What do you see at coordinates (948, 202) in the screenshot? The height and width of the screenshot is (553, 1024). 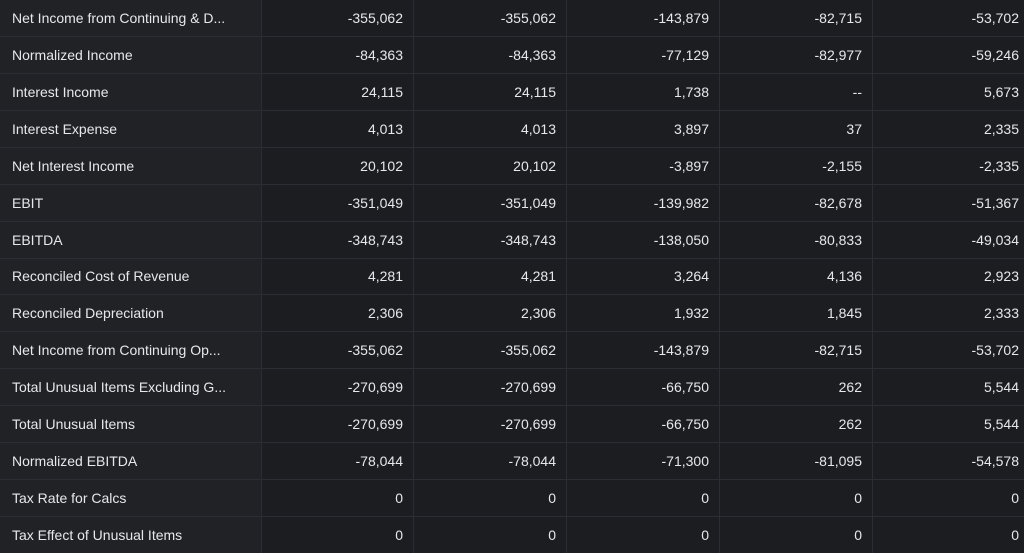 I see `table-cell-value: -51,367` at bounding box center [948, 202].